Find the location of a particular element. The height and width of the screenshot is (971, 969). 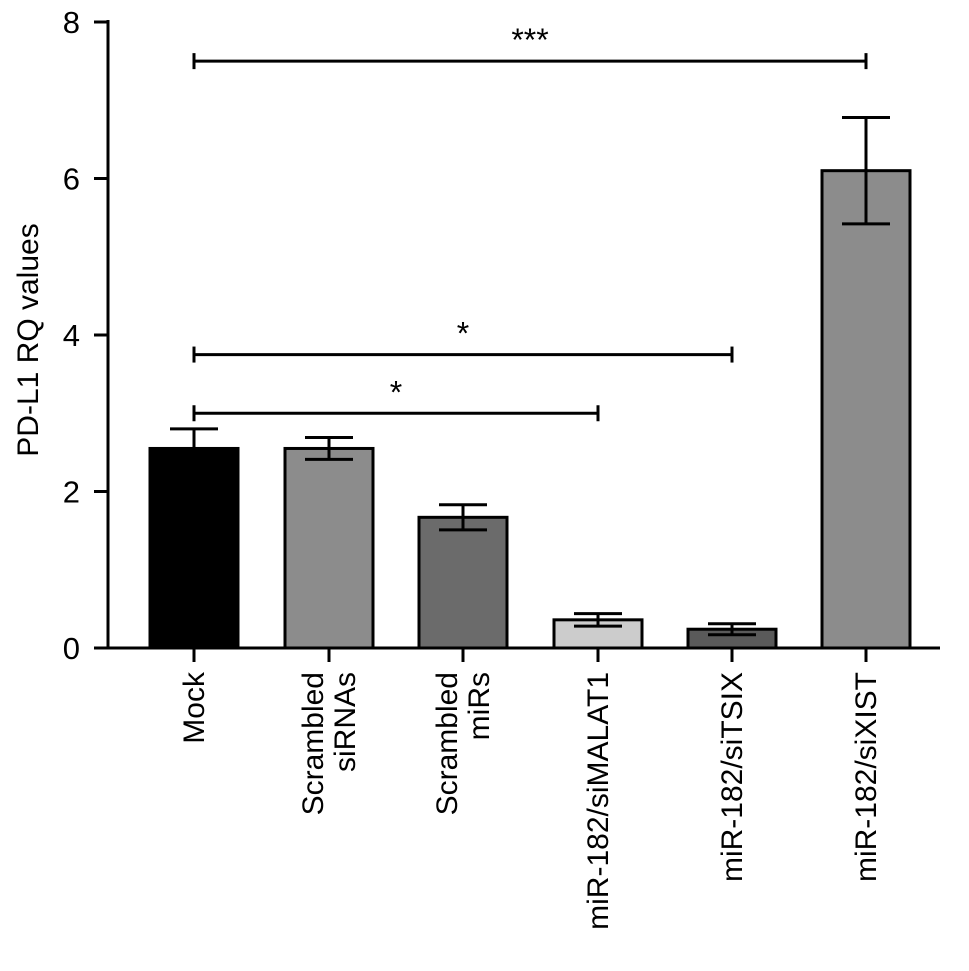

x-tick-label: miR-182/siTSIX is located at coordinates (732, 777).